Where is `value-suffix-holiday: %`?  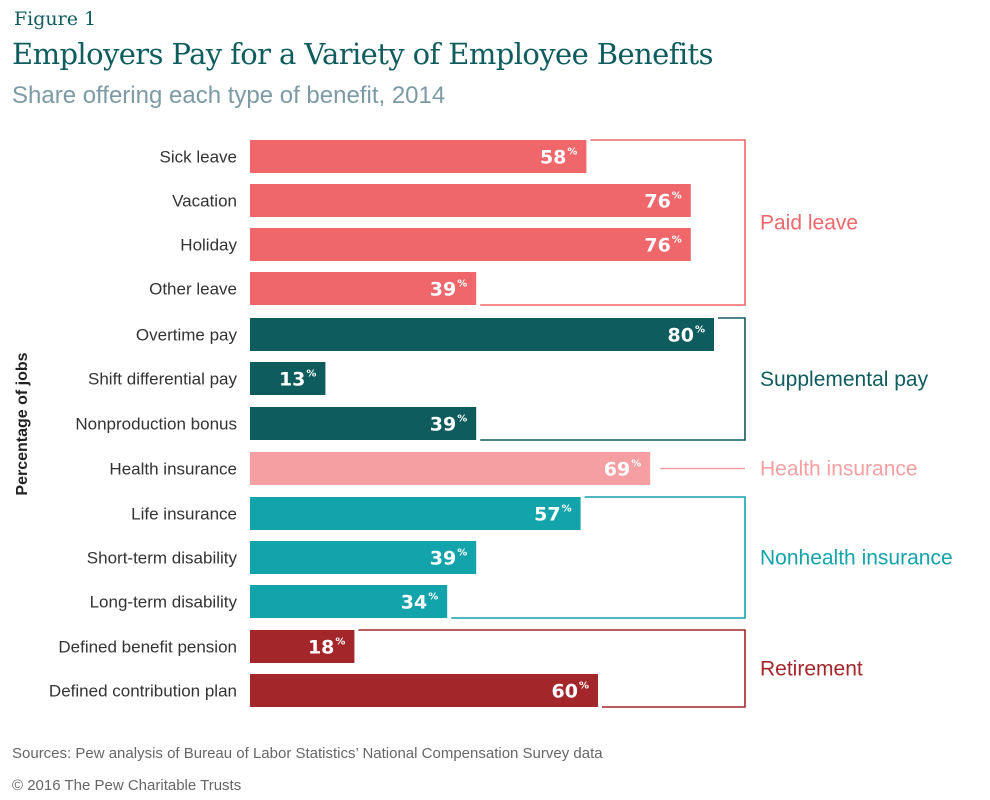
value-suffix-holiday: % is located at coordinates (677, 240).